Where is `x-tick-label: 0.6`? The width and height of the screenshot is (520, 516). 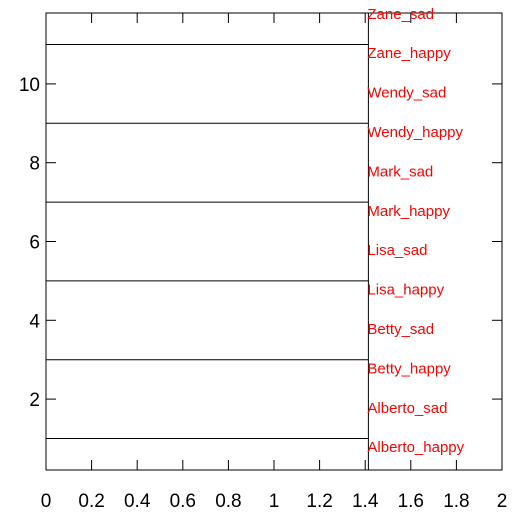 x-tick-label: 0.6 is located at coordinates (183, 501).